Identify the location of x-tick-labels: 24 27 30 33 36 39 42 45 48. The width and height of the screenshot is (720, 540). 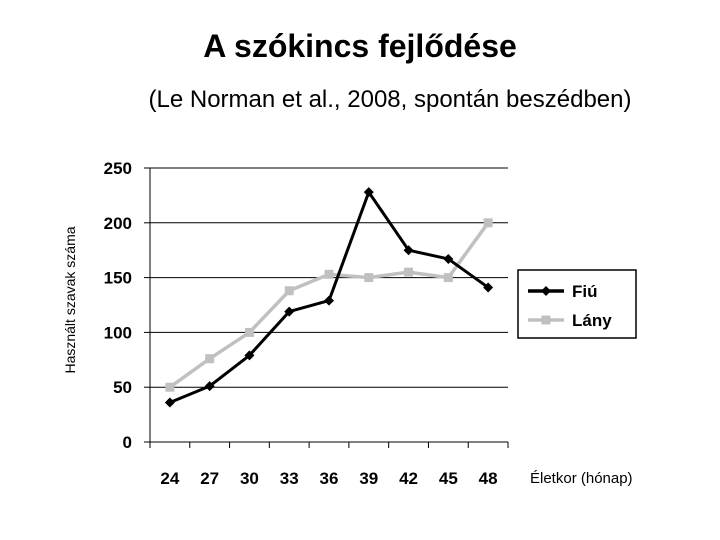
(328, 478).